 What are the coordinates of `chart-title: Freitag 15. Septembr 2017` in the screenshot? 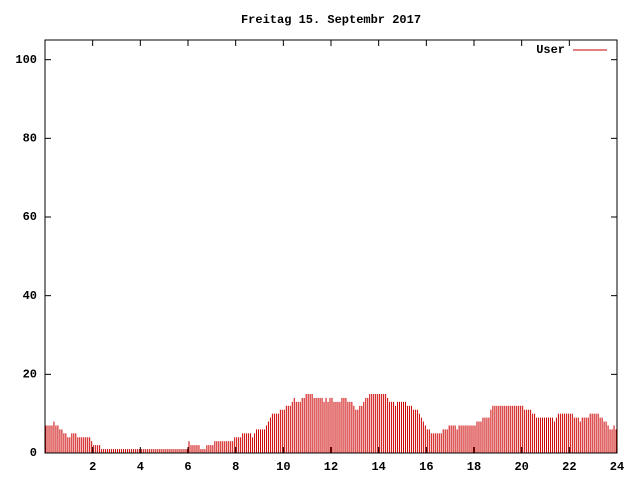 It's located at (331, 20).